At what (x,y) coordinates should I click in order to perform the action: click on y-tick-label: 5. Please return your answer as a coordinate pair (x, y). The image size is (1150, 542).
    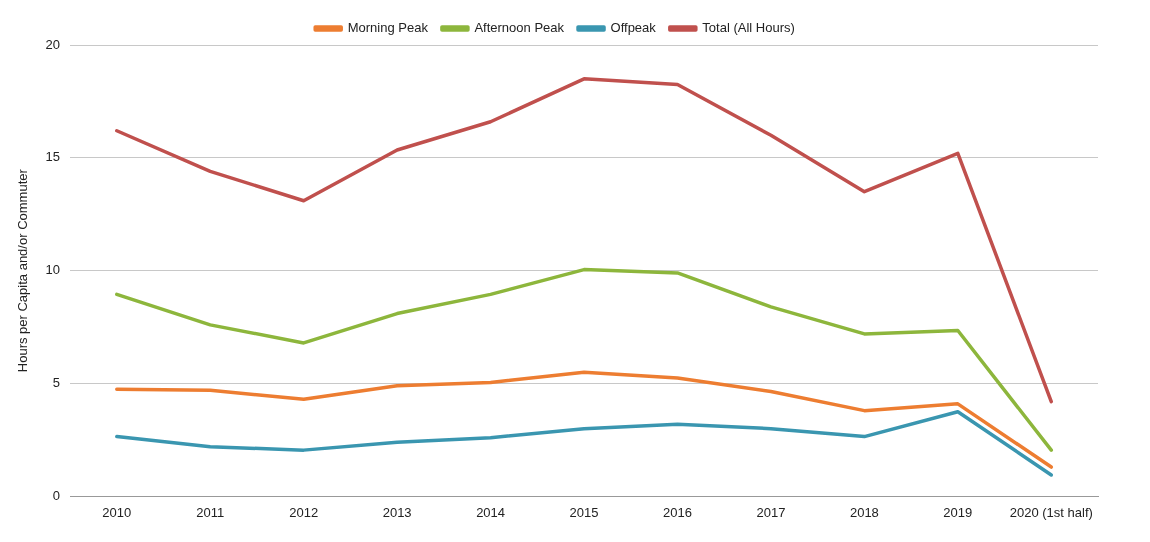
    Looking at the image, I should click on (56, 383).